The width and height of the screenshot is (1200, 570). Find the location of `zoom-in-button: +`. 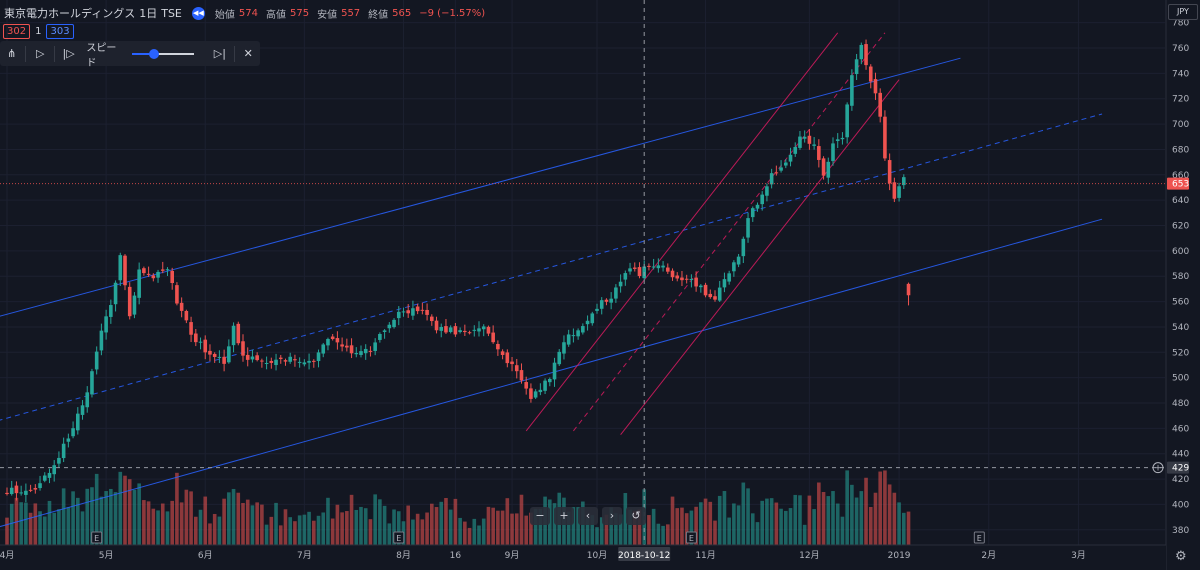

zoom-in-button: + is located at coordinates (564, 516).